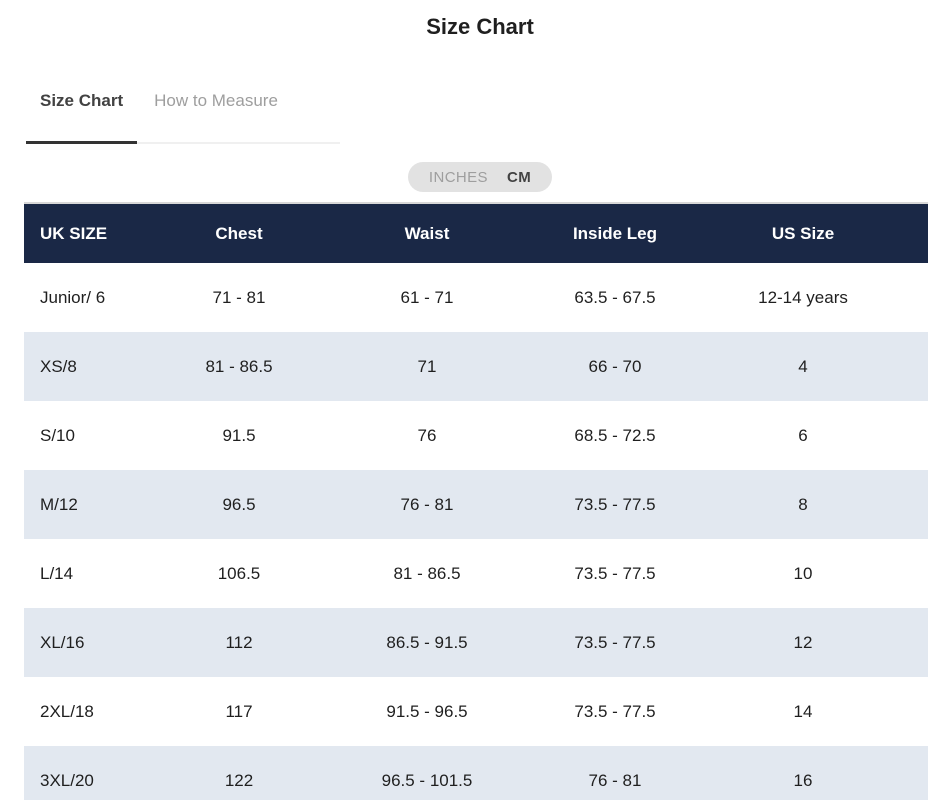  Describe the element at coordinates (239, 504) in the screenshot. I see `table-cell: 96.5` at that location.